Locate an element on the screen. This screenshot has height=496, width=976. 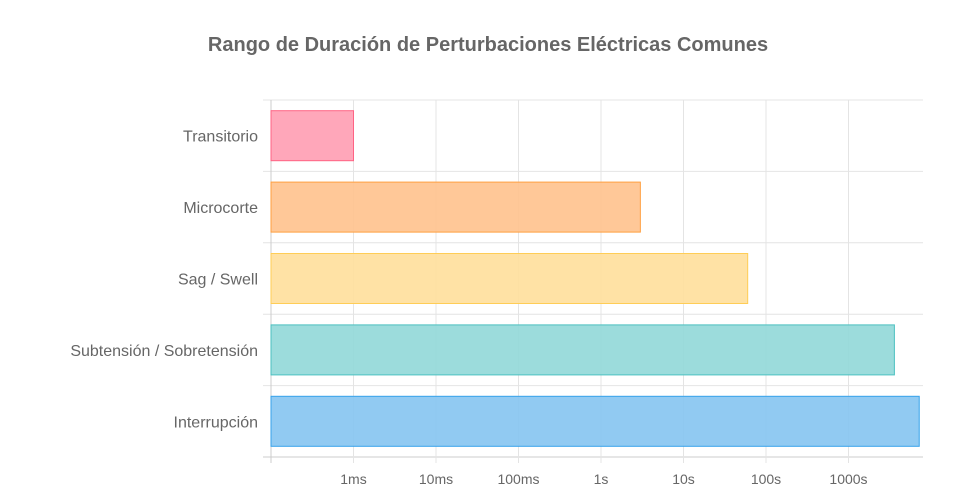
category-label: Subtensión / Sobretensión is located at coordinates (164, 351).